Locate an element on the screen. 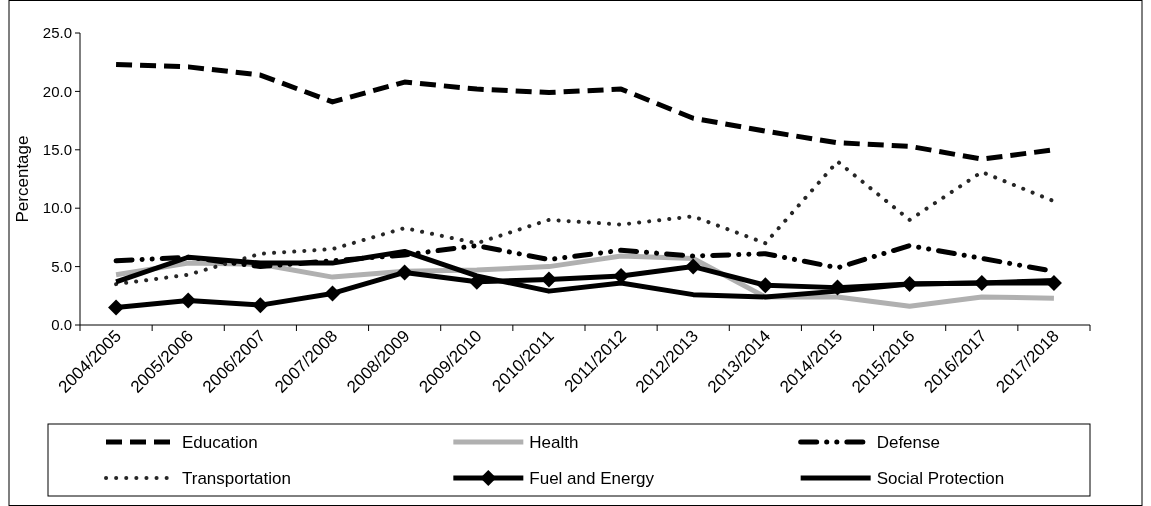  y-tick-label: 20.0 is located at coordinates (57, 91).